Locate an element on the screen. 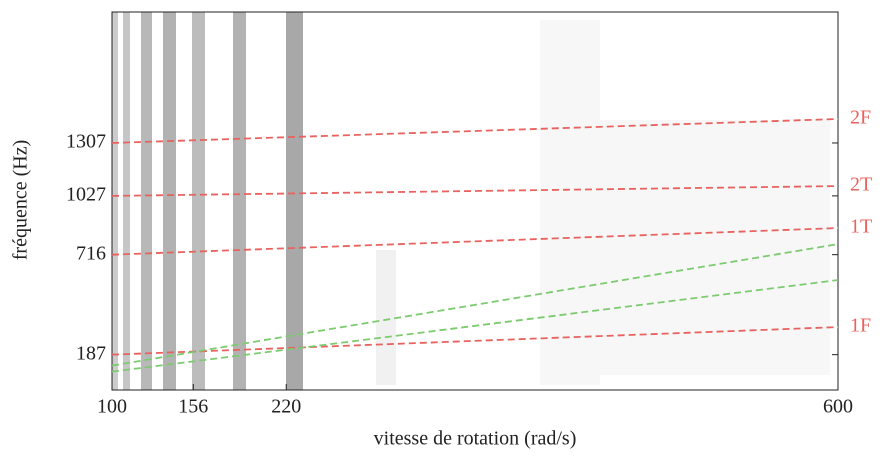 The width and height of the screenshot is (882, 460). y-tick-label: 187 is located at coordinates (91, 353).